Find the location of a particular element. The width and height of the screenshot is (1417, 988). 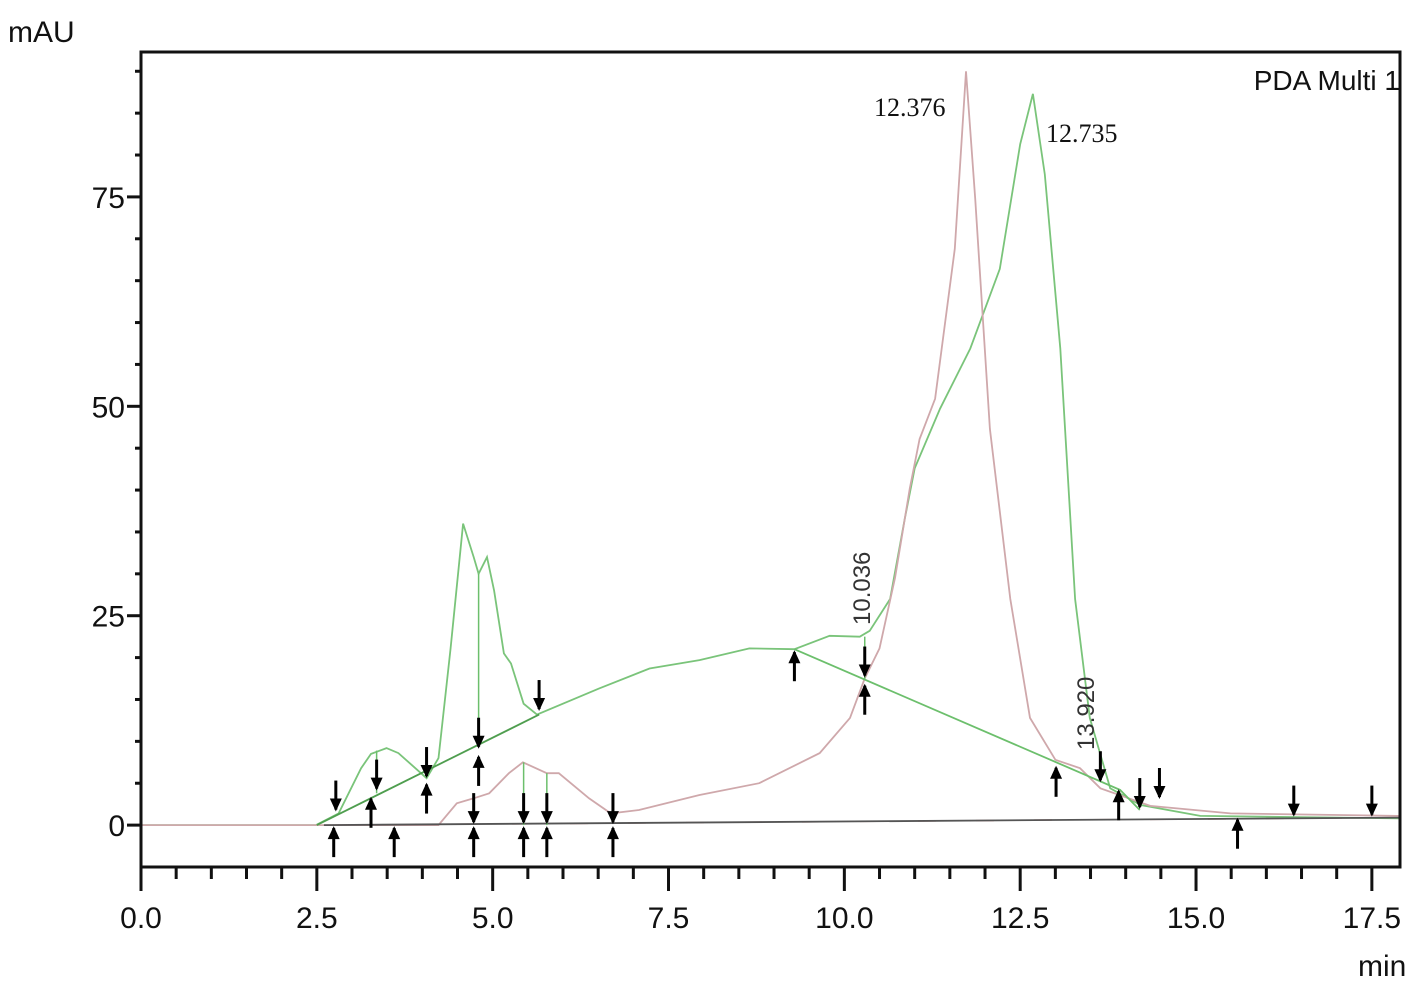

peak-label-12-376: 12.376 is located at coordinates (910, 107).